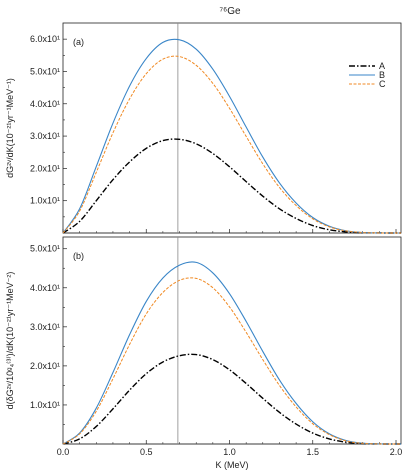 This screenshot has height=474, width=407. What do you see at coordinates (10, 341) in the screenshot?
I see `y-axis-label: d(δG²ᵛ/10ᵍ₄⁽³⁾)/dK(10⁻²¹yr⁻¹MeV⁻²)` at bounding box center [10, 341].